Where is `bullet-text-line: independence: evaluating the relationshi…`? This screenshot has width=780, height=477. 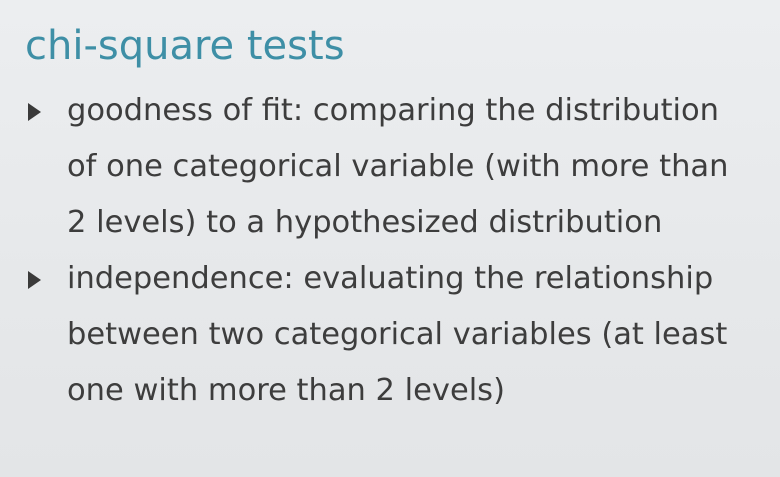
bullet-text-line: independence: evaluating the relationshi… is located at coordinates (390, 278).